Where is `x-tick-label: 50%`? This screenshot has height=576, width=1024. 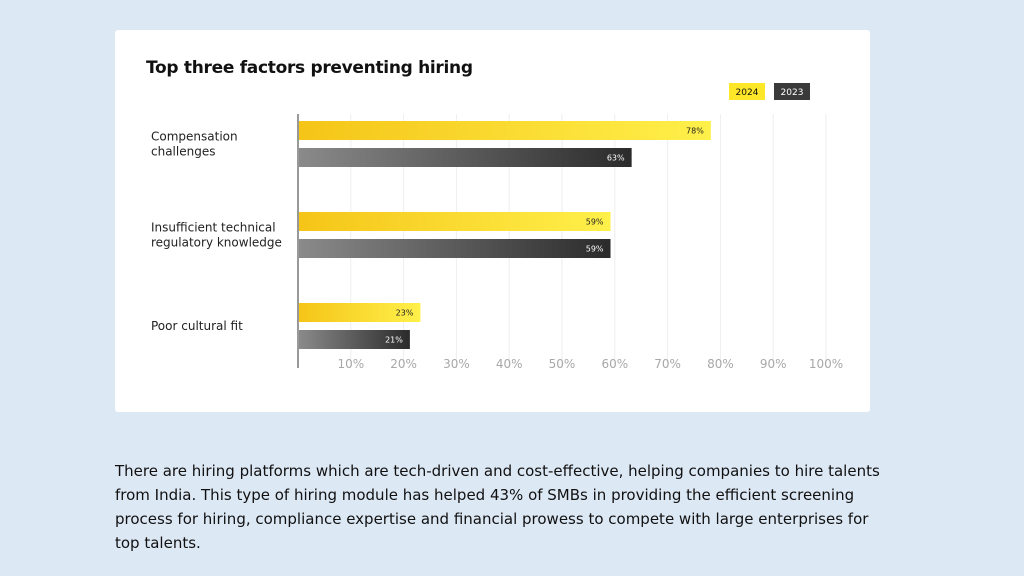
x-tick-label: 50% is located at coordinates (562, 364).